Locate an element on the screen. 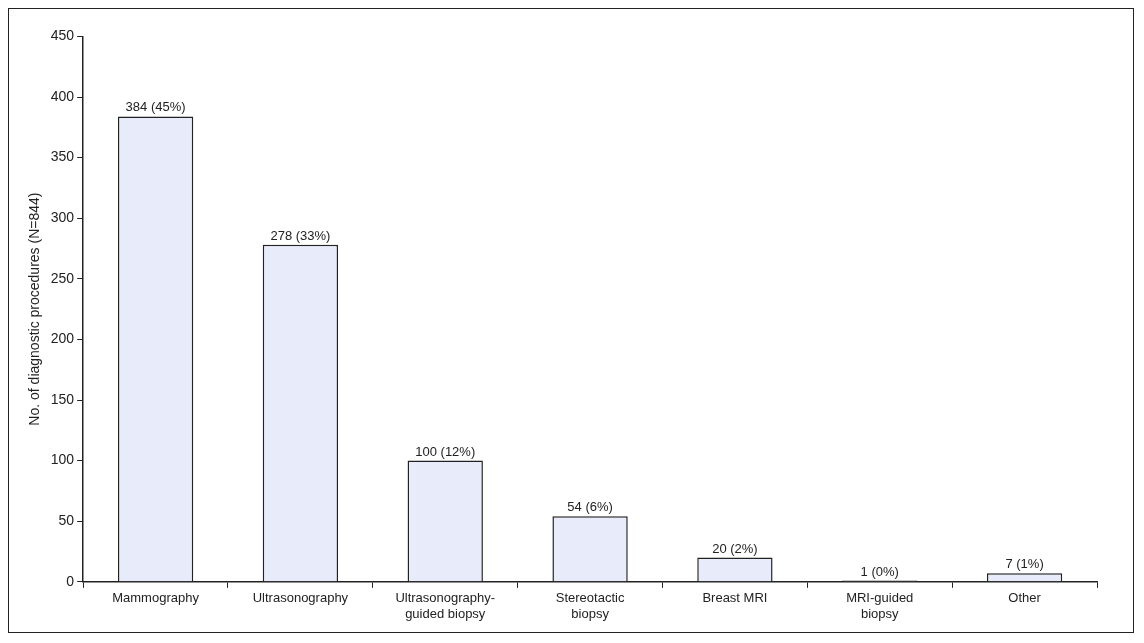 The image size is (1144, 643). y-tick-label: 50 is located at coordinates (66, 520).